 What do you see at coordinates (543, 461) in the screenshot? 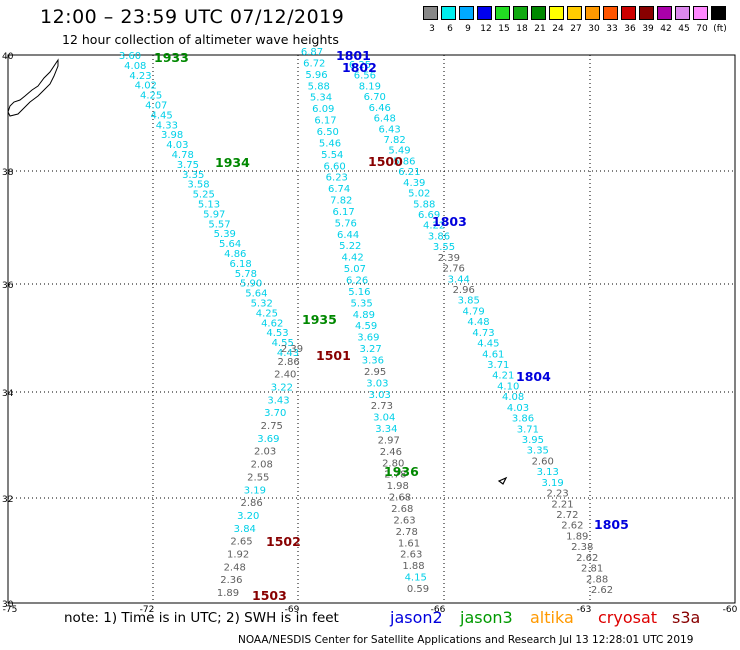
I see `swh-value: 2.60` at bounding box center [543, 461].